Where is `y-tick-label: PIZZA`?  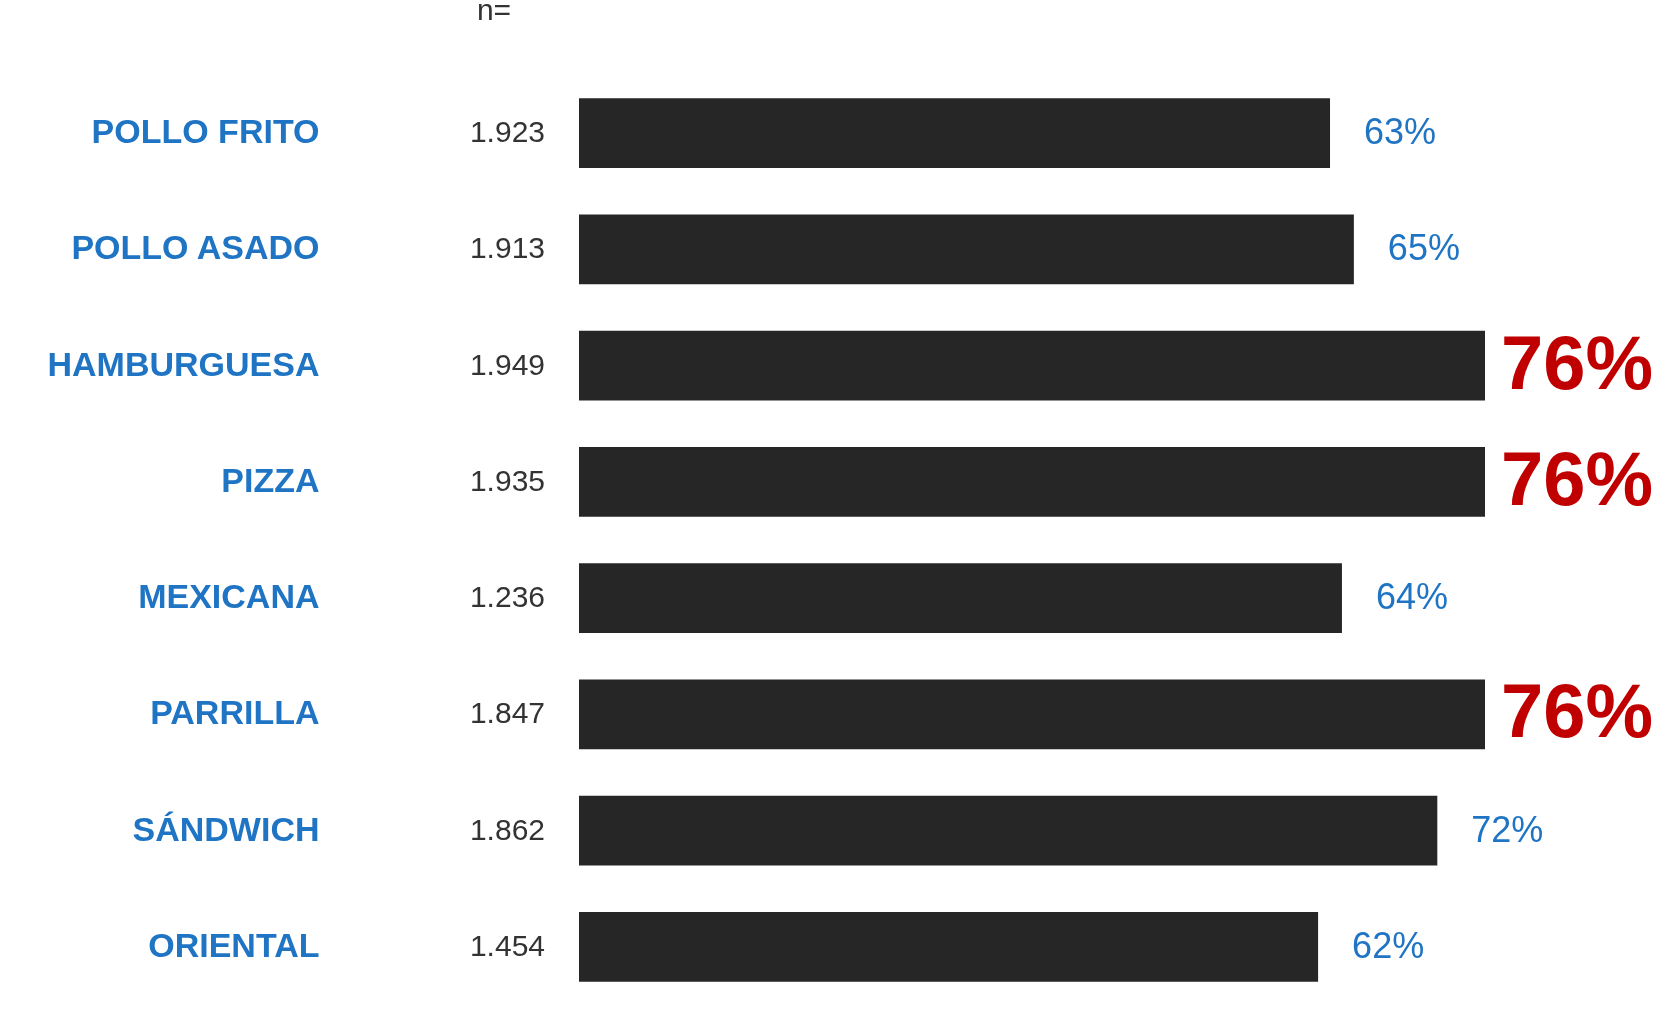 y-tick-label: PIZZA is located at coordinates (270, 479).